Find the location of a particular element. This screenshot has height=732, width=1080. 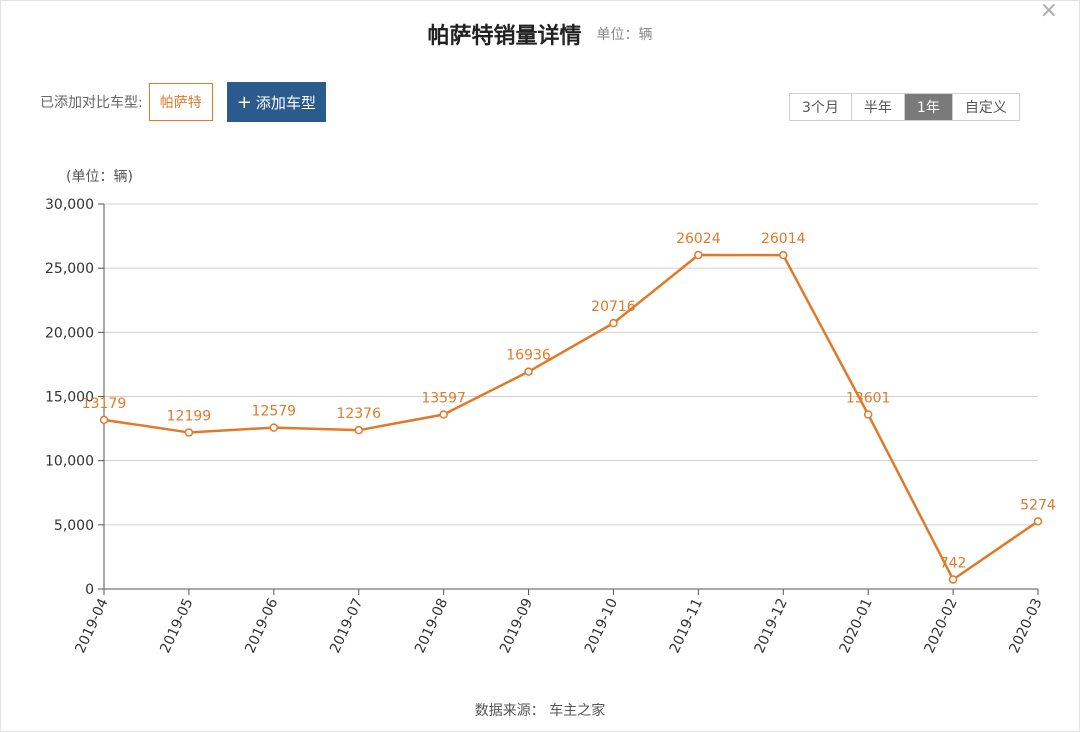

data-label: 13601 is located at coordinates (868, 398).